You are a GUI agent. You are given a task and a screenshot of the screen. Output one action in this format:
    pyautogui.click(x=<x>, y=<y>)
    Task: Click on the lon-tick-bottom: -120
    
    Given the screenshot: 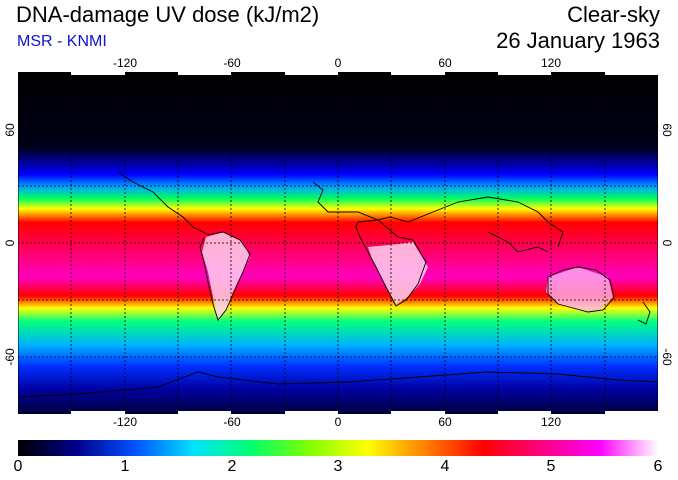 What is the action you would take?
    pyautogui.click(x=125, y=422)
    